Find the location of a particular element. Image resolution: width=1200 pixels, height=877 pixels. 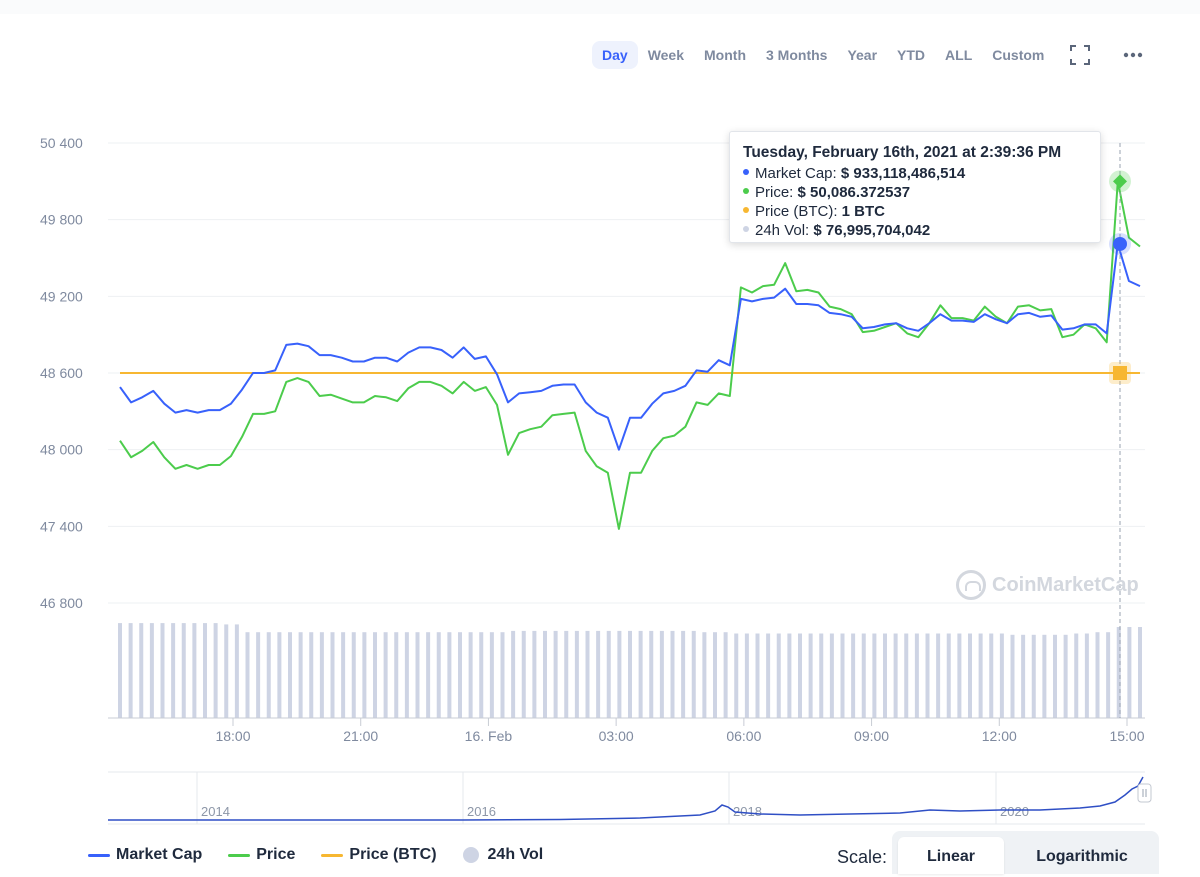

x-tick-label: 15:00 is located at coordinates (1126, 736).